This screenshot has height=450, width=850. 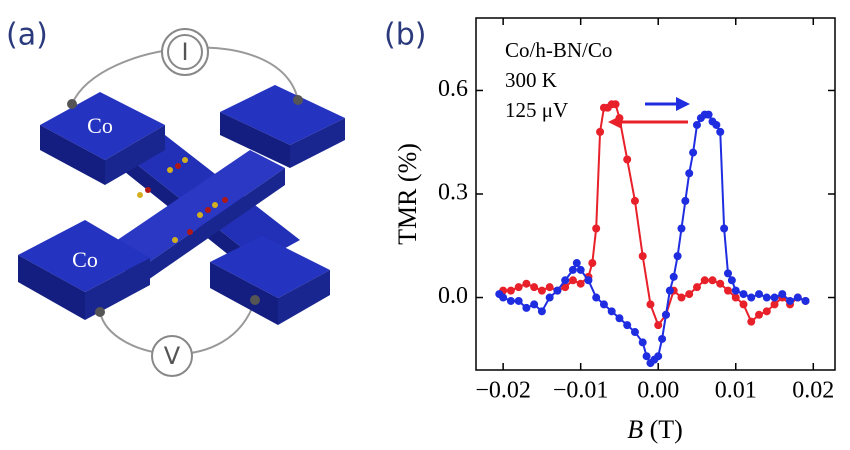 What do you see at coordinates (658, 391) in the screenshot?
I see `x-tick-label: 0.00` at bounding box center [658, 391].